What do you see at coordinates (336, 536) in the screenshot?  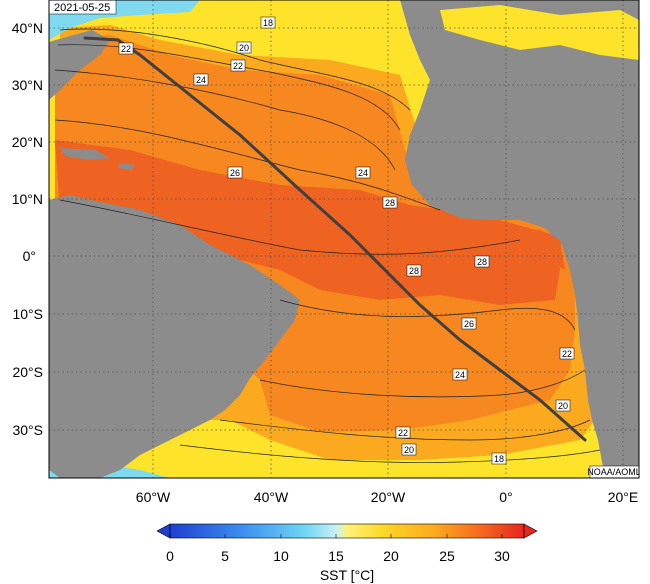 I see `colorbar-ticks` at bounding box center [336, 536].